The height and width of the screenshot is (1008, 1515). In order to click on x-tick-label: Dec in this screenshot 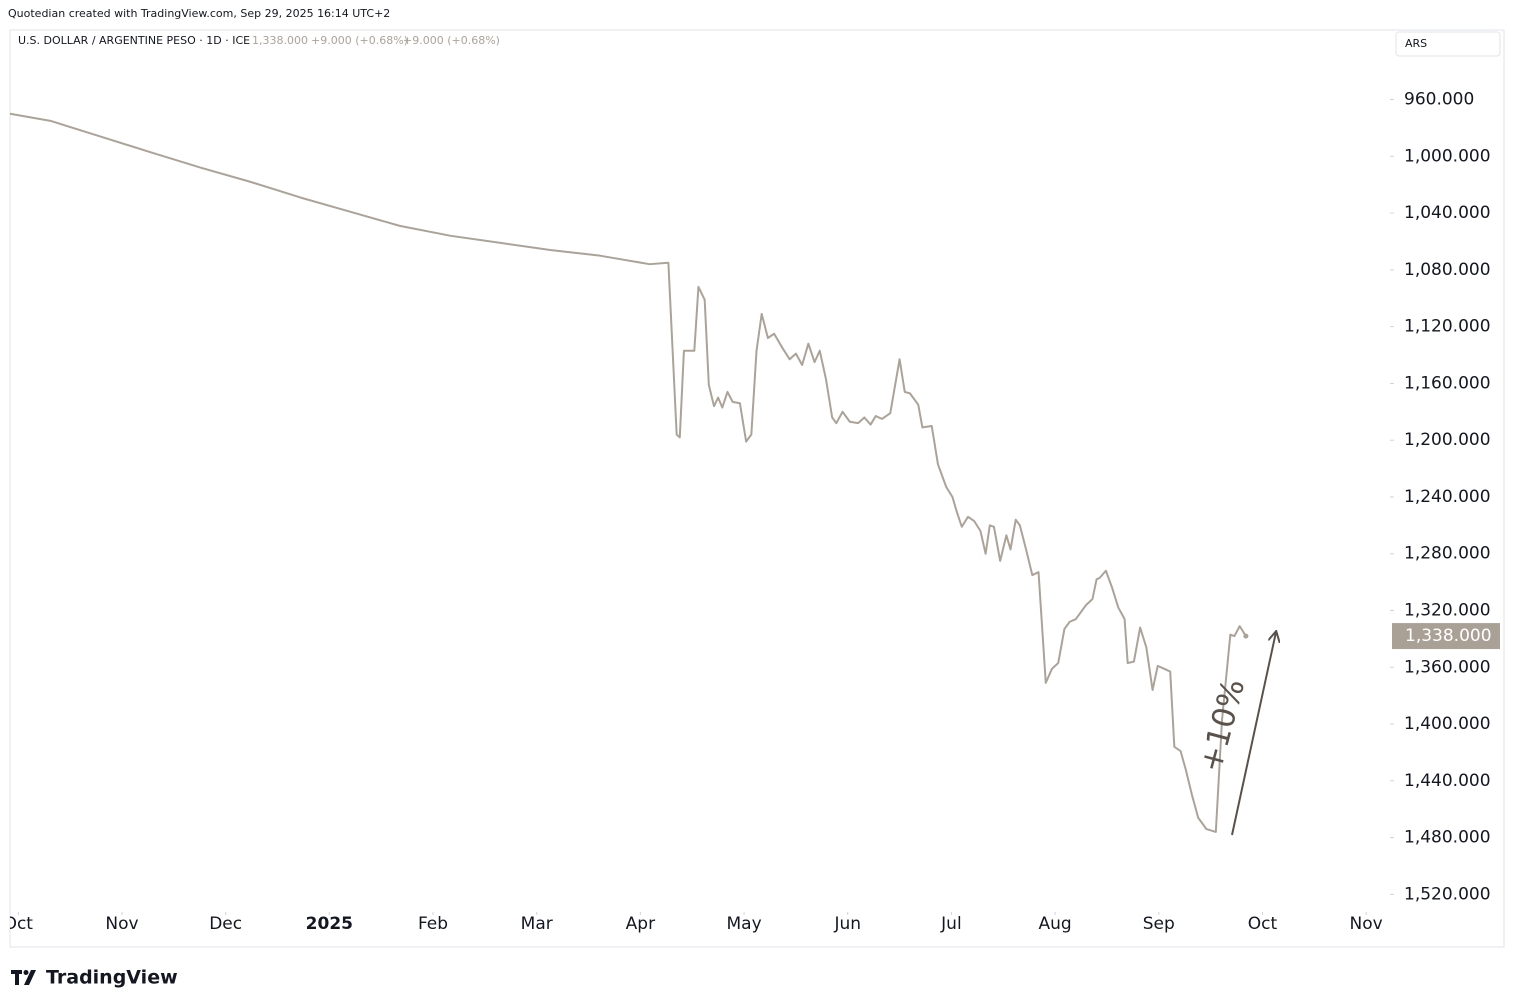, I will do `click(225, 924)`.